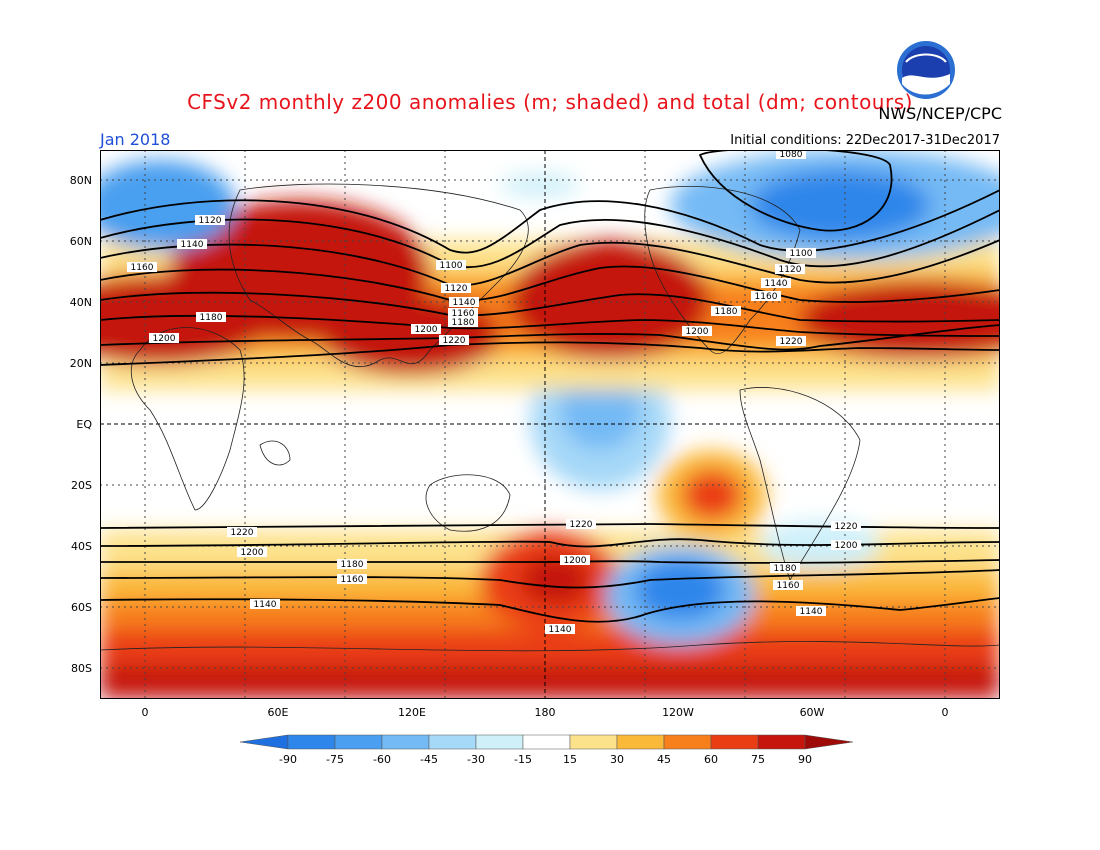 The image size is (1100, 850). I want to click on svg-text: 1080, so click(791, 155).